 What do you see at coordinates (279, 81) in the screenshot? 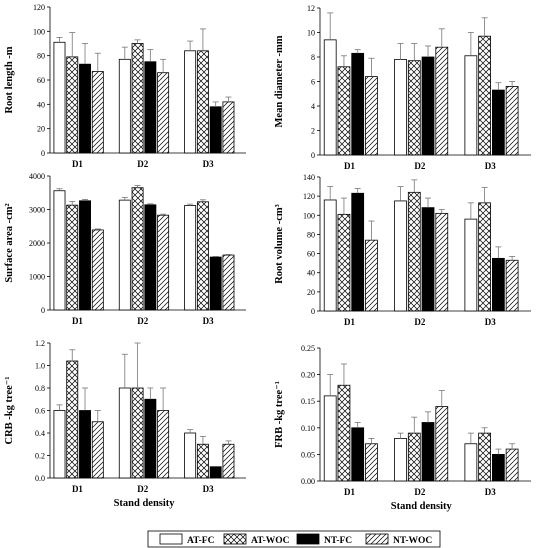
I see `y-axis-label: Mean diameter -mm` at bounding box center [279, 81].